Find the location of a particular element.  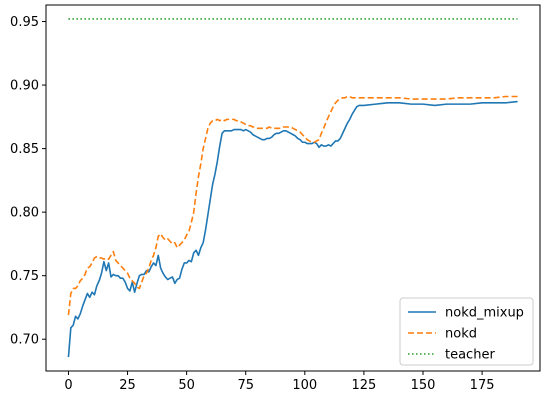

legend-label-nokd-mixup: nokd_mixup is located at coordinates (484, 313).